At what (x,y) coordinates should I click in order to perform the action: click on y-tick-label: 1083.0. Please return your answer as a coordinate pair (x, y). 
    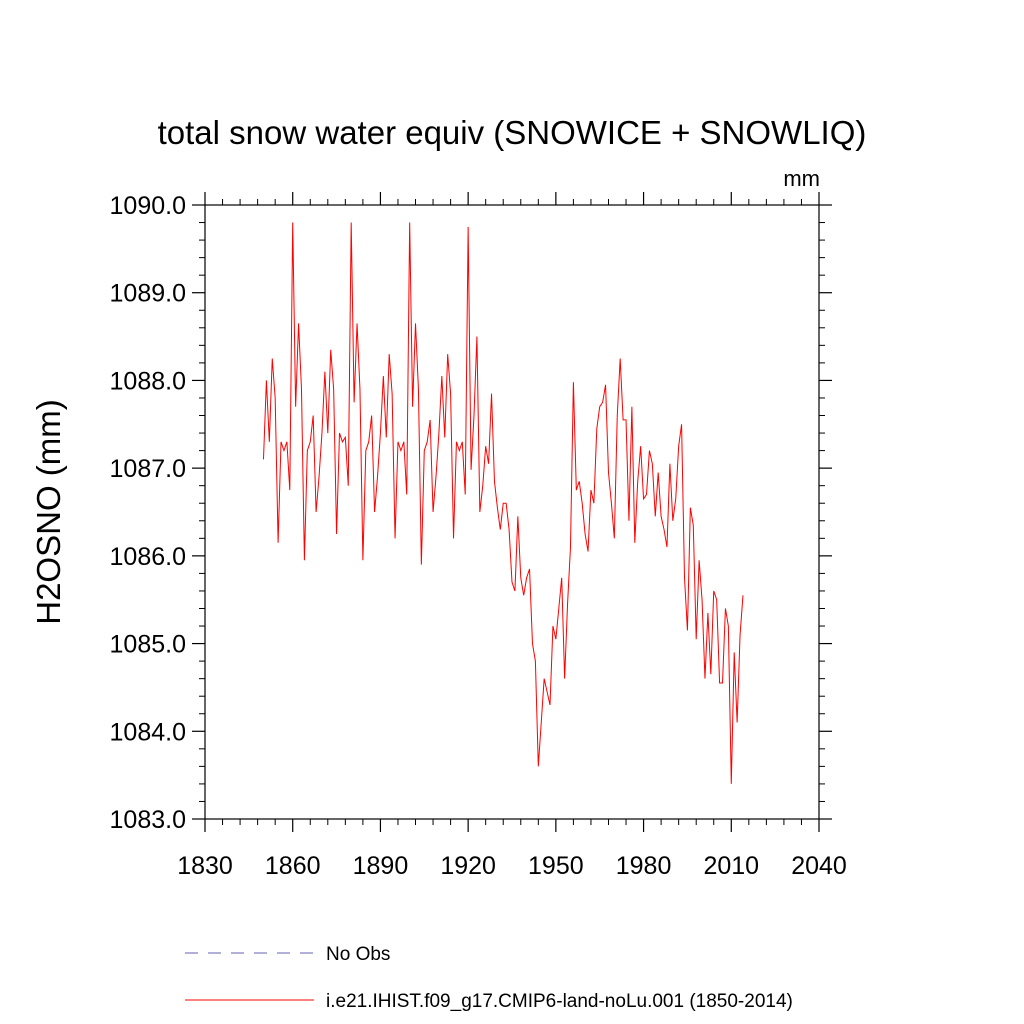
    Looking at the image, I should click on (148, 820).